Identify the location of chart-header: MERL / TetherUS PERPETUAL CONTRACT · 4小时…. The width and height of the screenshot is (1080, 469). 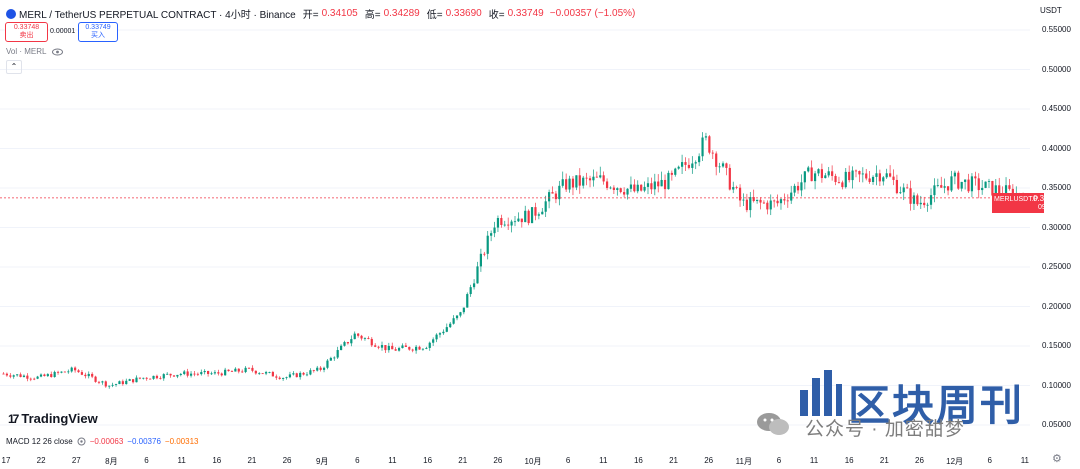
(320, 13).